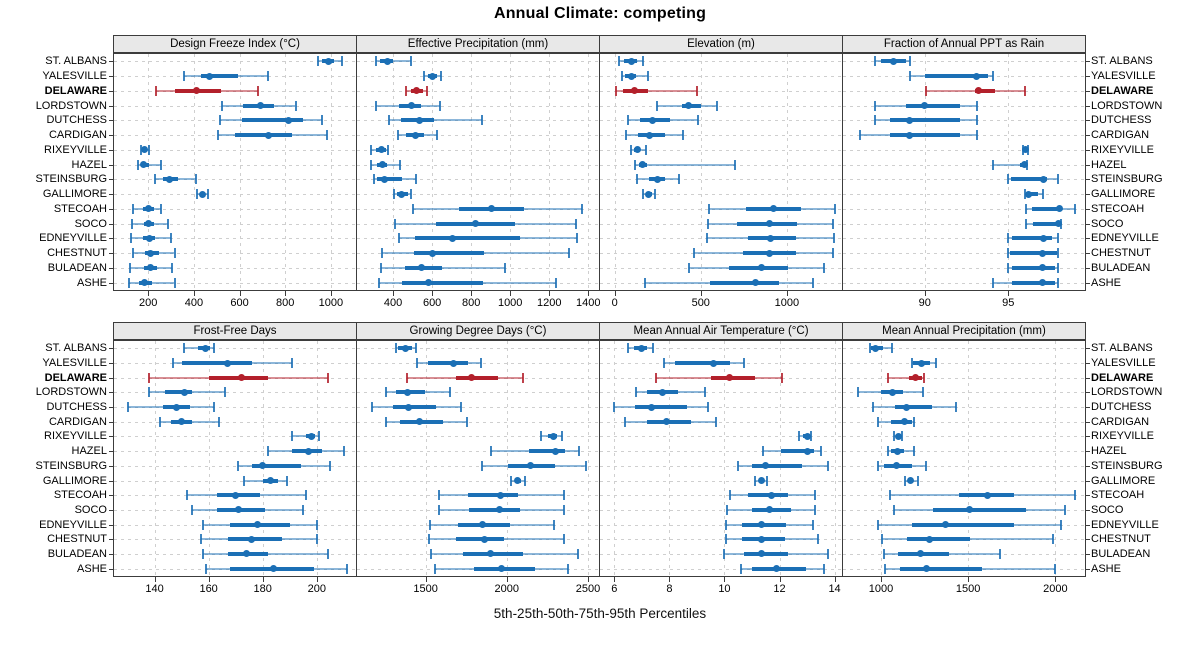  What do you see at coordinates (76, 61) in the screenshot?
I see `site-label-st-albans: ST. ALBANS` at bounding box center [76, 61].